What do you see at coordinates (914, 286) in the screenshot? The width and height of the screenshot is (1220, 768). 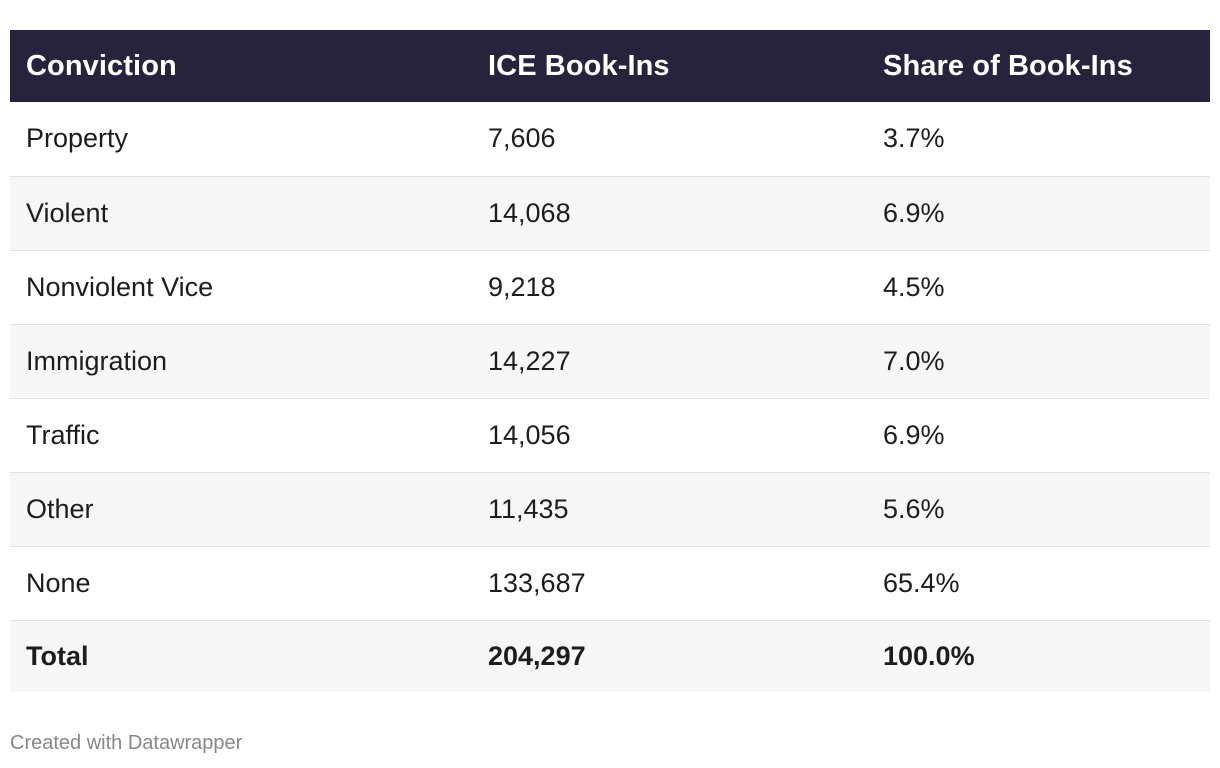 I see `cell-share: 4.5%` at bounding box center [914, 286].